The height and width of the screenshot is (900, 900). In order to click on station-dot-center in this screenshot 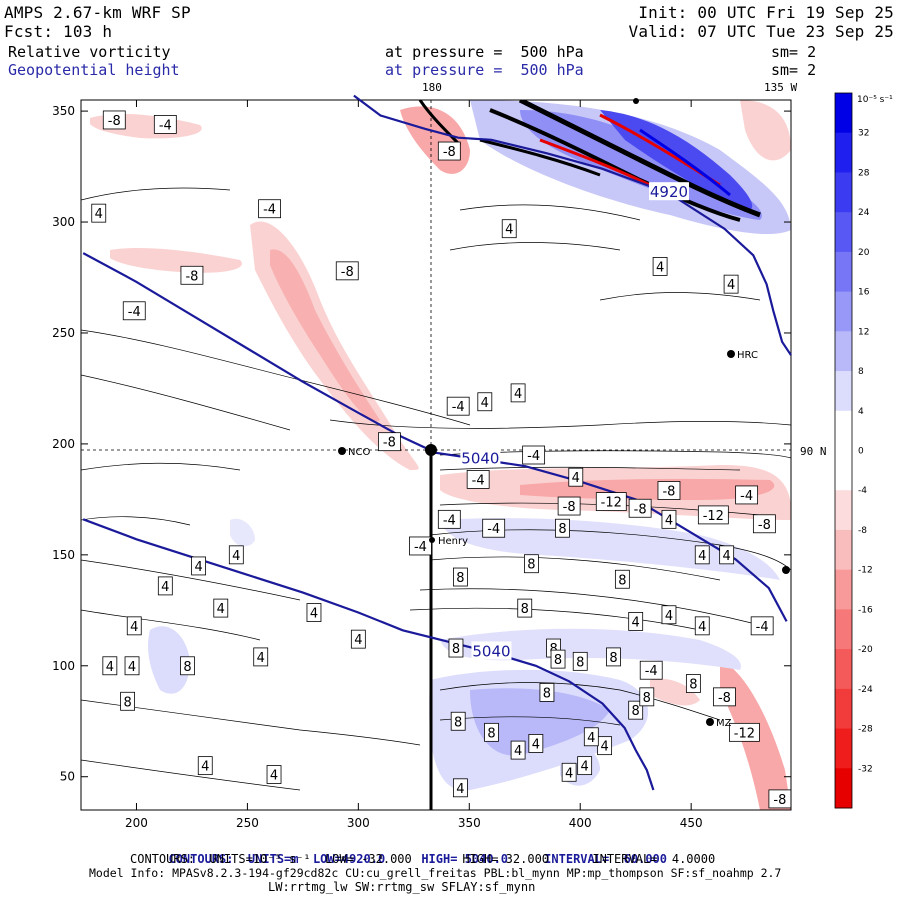, I will do `click(431, 450)`.